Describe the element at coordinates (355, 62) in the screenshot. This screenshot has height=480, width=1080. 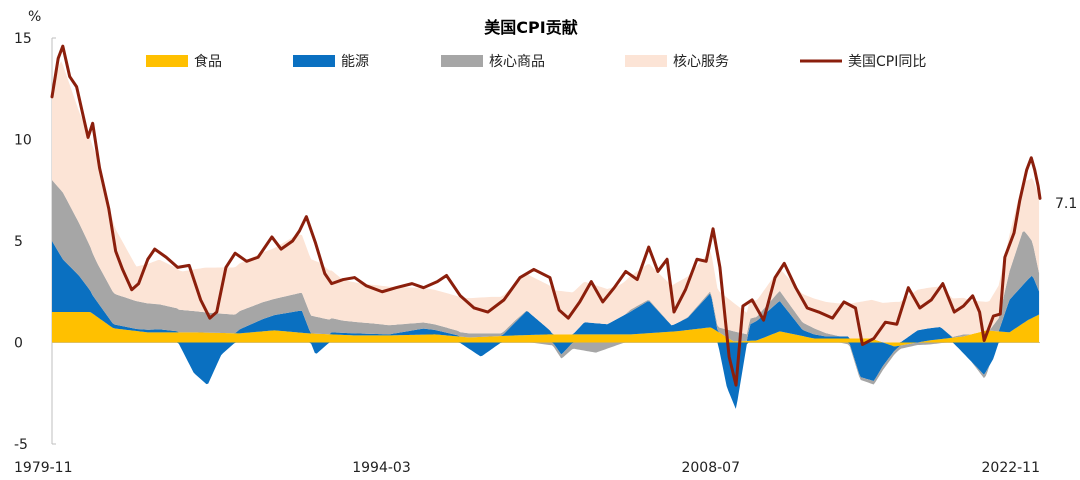
I see `legend-label-1: 能源` at that location.